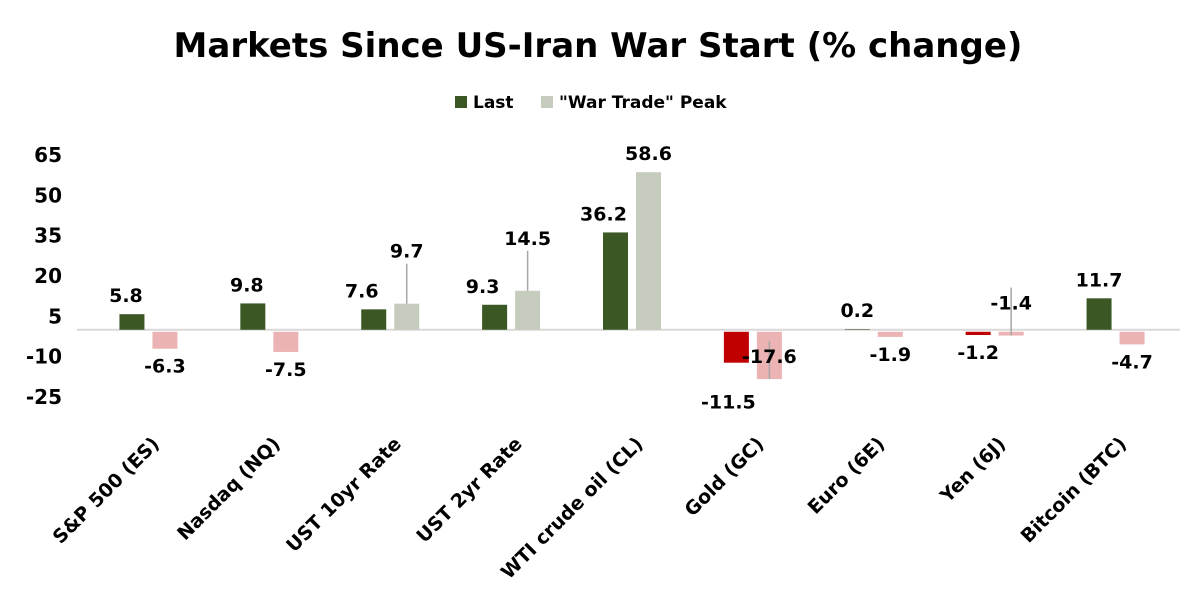 The width and height of the screenshot is (1197, 606). Describe the element at coordinates (55, 316) in the screenshot. I see `y-tick-label: 5` at that location.